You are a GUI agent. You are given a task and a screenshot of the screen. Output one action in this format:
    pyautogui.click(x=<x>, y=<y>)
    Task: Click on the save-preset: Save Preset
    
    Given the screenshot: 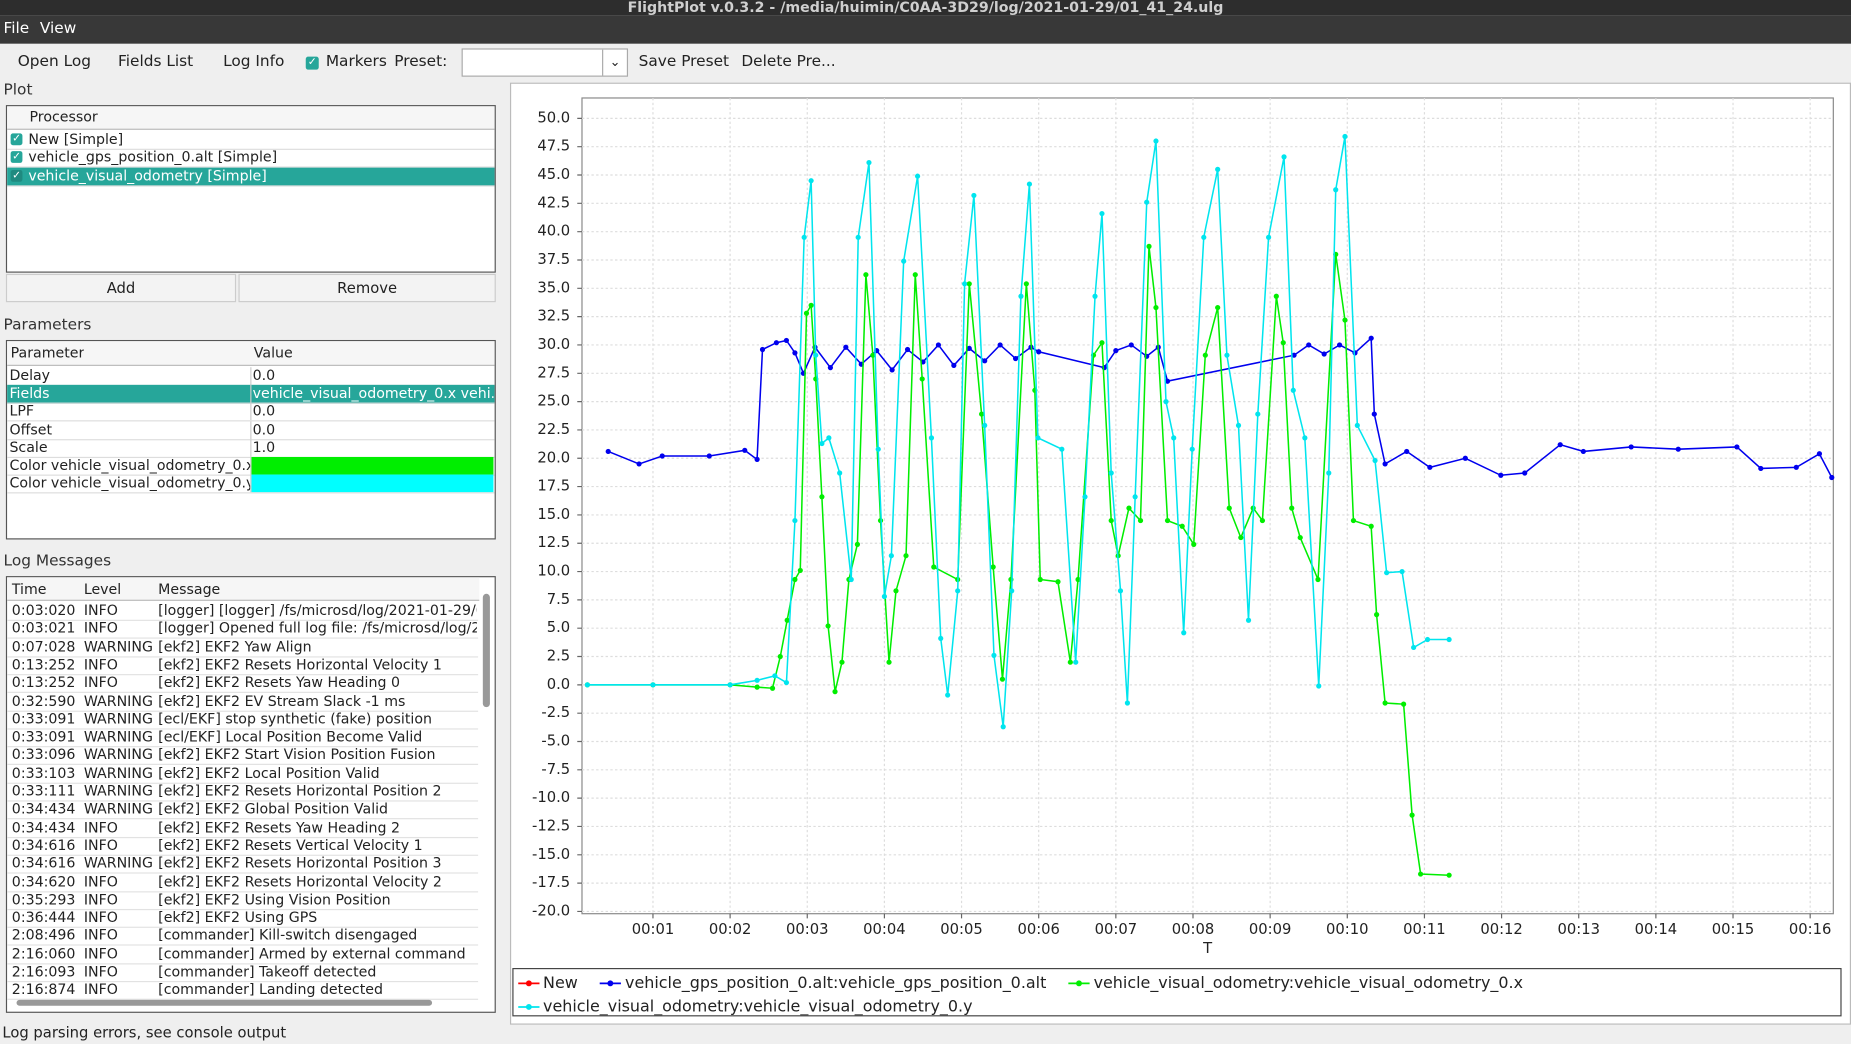 What is the action you would take?
    pyautogui.click(x=684, y=62)
    